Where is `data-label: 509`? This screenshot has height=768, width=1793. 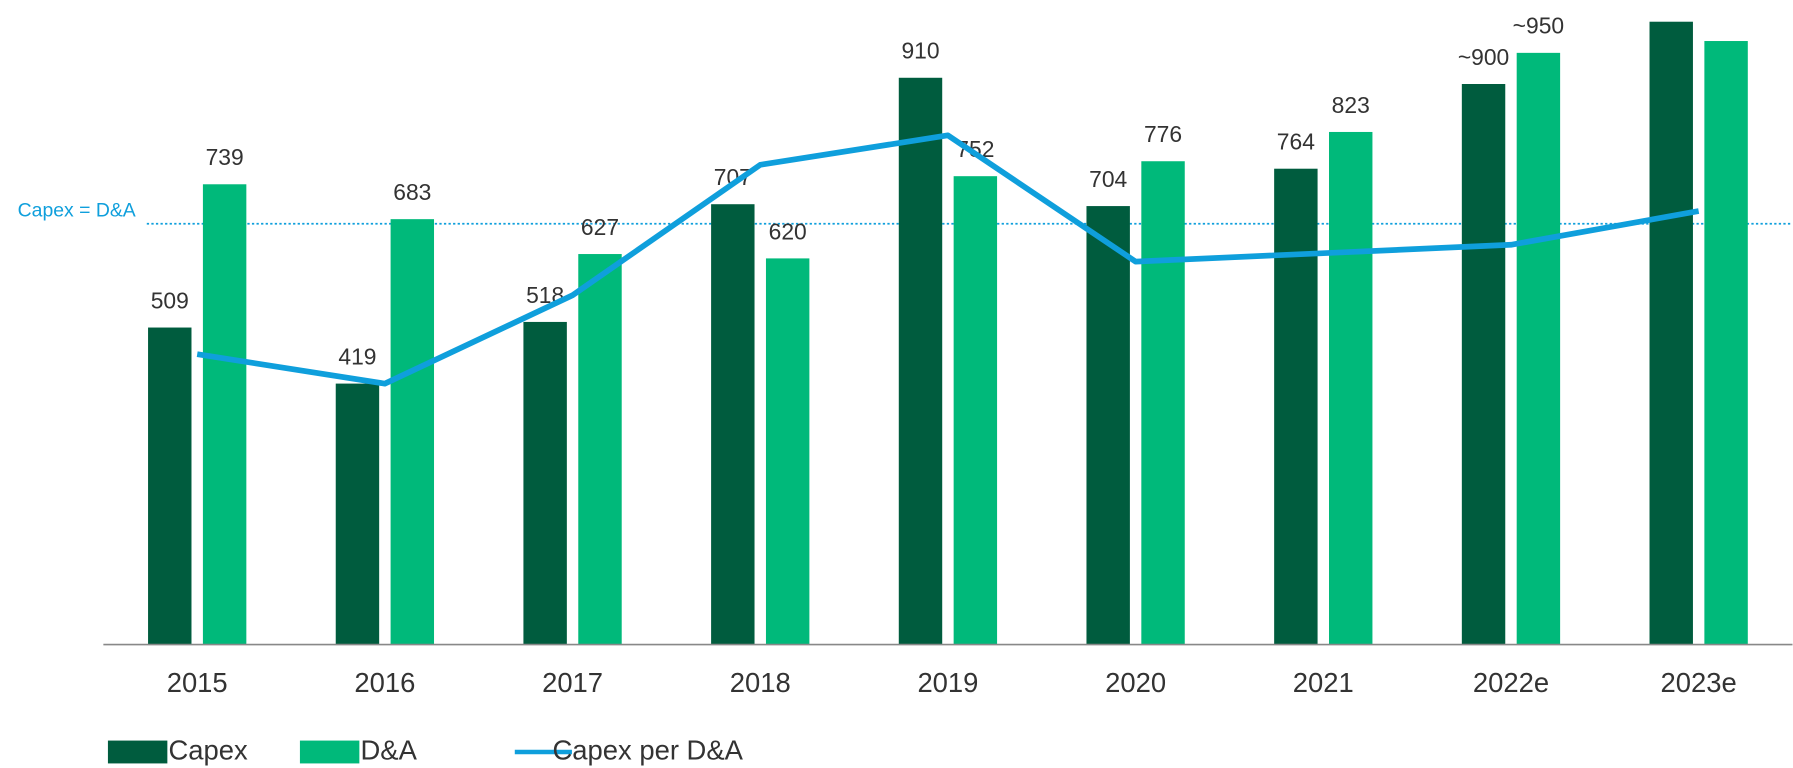 data-label: 509 is located at coordinates (170, 300).